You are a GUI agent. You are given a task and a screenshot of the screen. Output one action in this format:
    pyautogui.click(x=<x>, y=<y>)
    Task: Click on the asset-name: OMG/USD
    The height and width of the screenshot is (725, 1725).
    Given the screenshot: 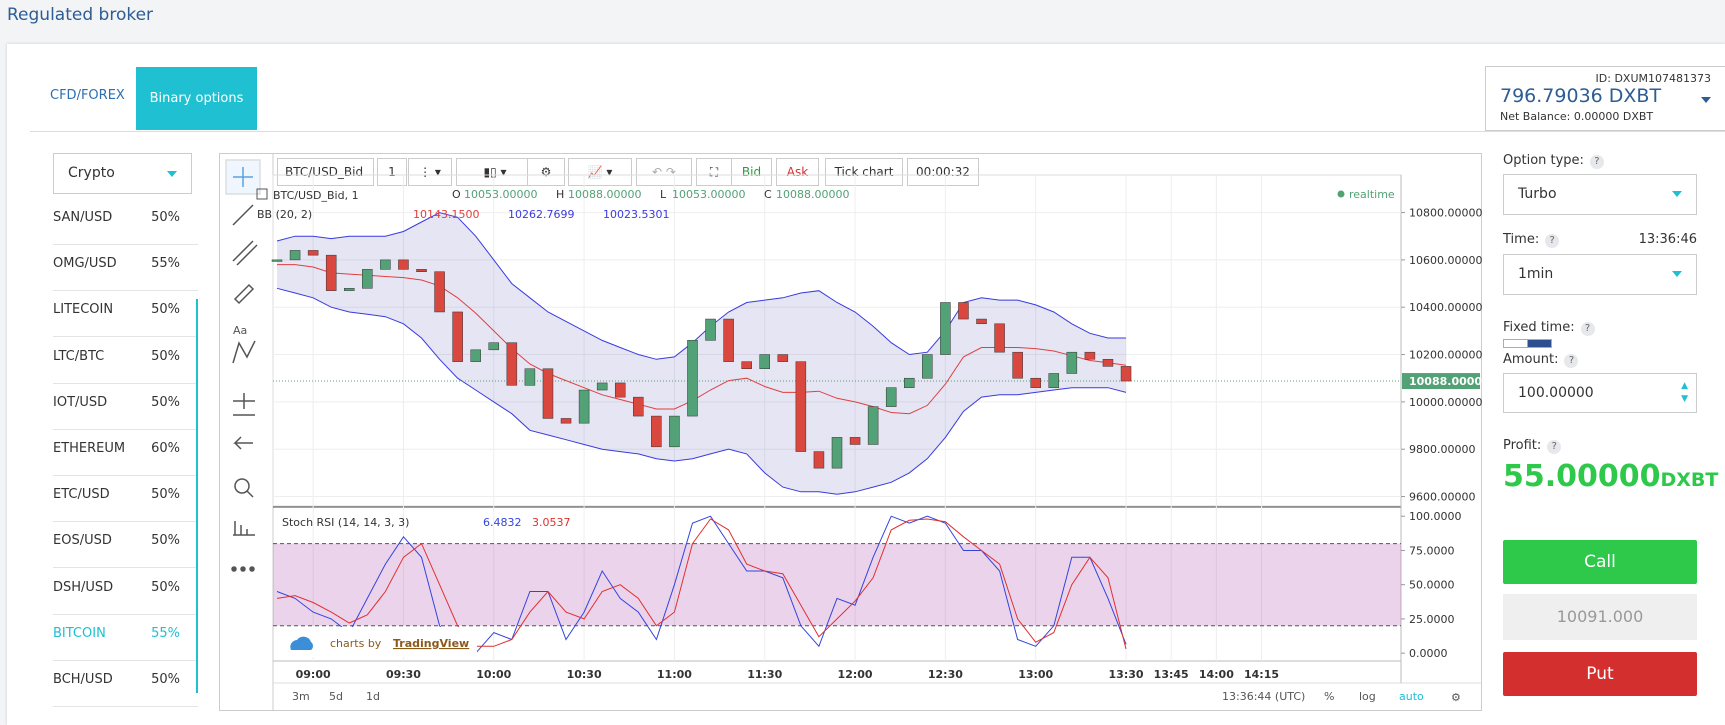 What is the action you would take?
    pyautogui.click(x=85, y=264)
    